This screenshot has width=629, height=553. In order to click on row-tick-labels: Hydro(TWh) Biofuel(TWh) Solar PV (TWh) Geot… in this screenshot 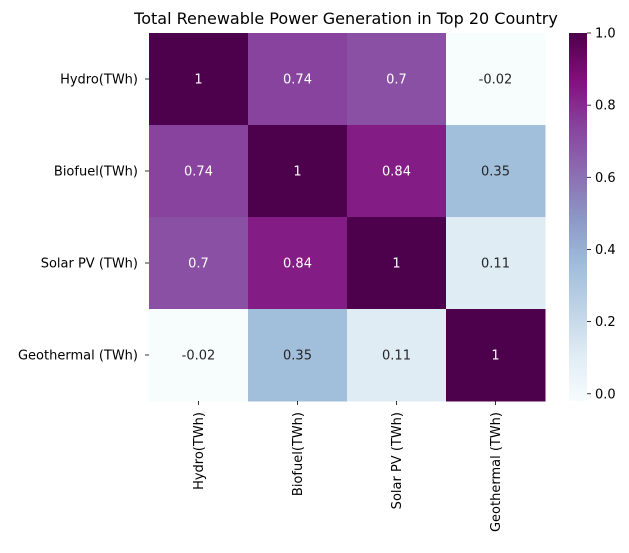, I will do `click(83, 218)`.